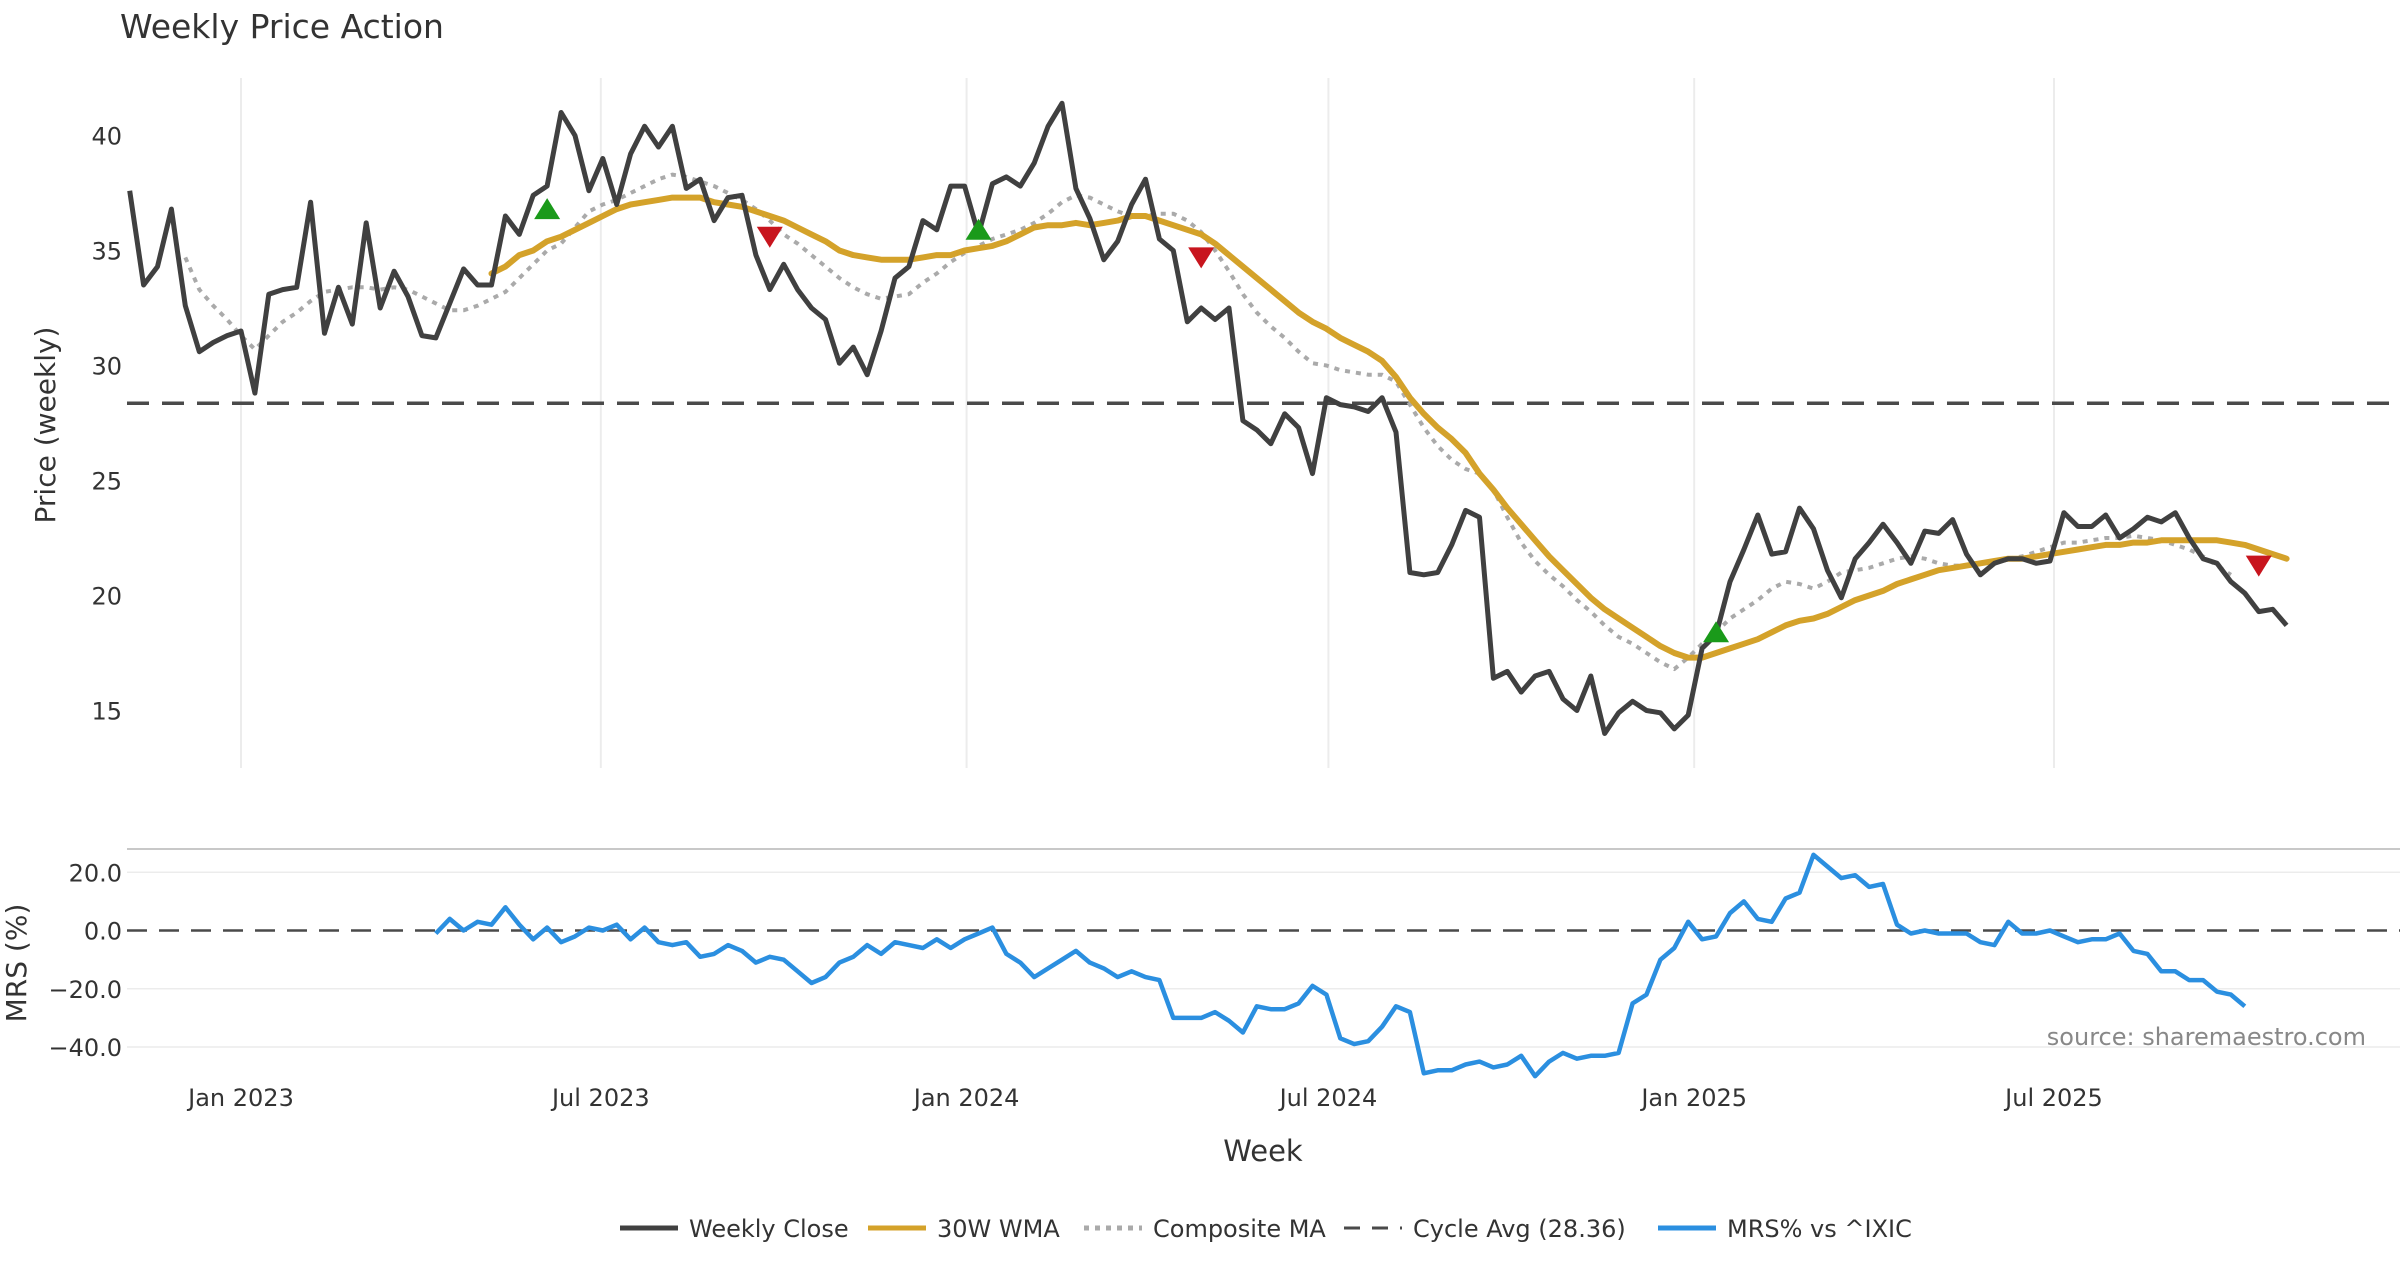 This screenshot has width=2400, height=1264. What do you see at coordinates (106, 482) in the screenshot?
I see `price-y-tick-2: 25` at bounding box center [106, 482].